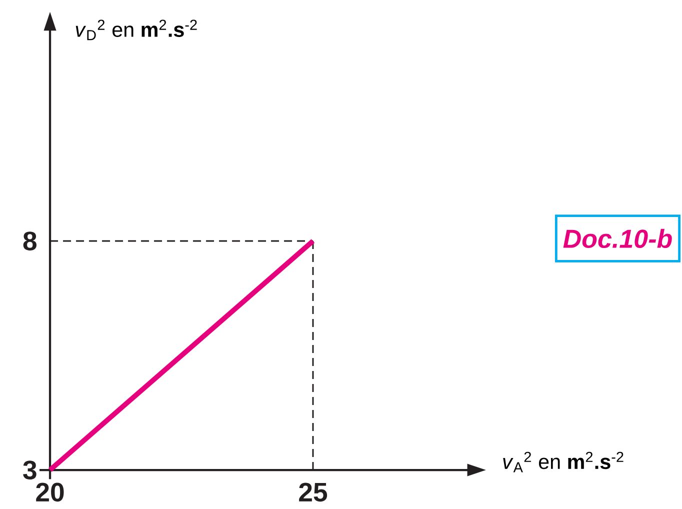 The height and width of the screenshot is (509, 682). What do you see at coordinates (136, 30) in the screenshot?
I see `y-axis-title: v$_{D}$$^{2}$ en m$^{2}$.s$^{-2}$` at bounding box center [136, 30].